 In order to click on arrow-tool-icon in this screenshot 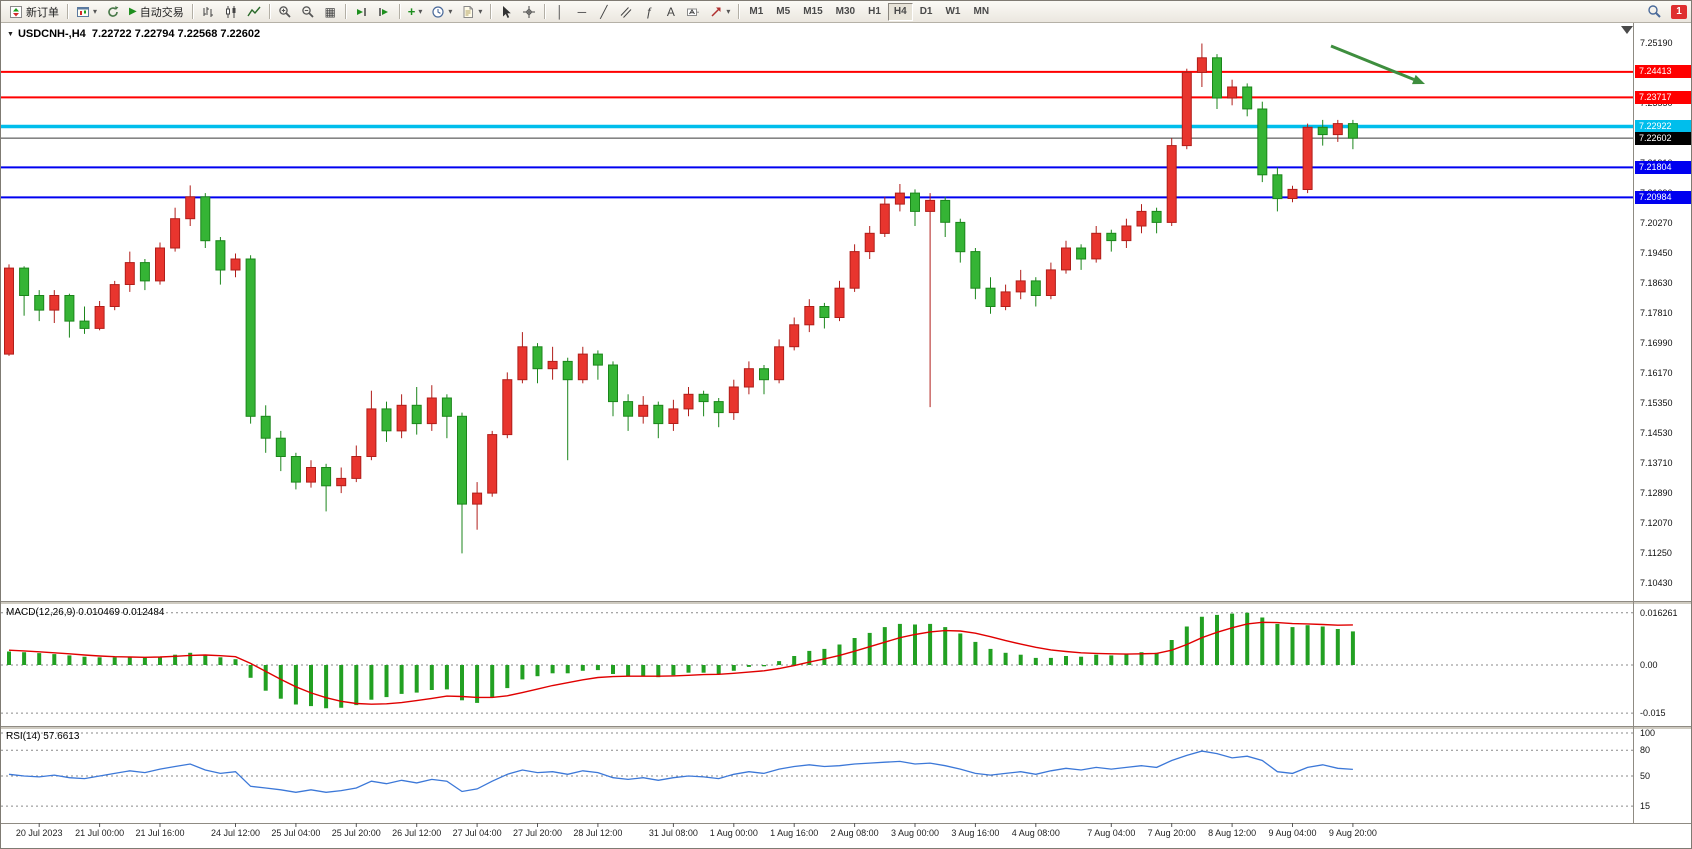, I will do `click(716, 12)`.